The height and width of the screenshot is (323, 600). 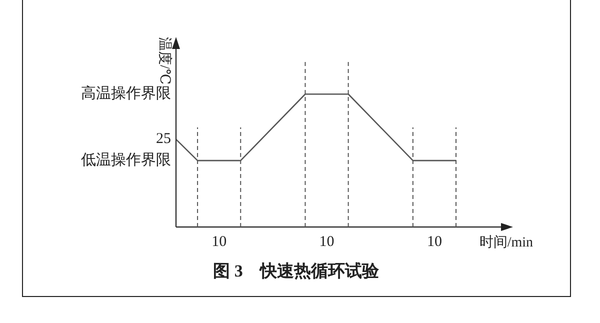 What do you see at coordinates (126, 93) in the screenshot?
I see `annotation: 高温操作界限` at bounding box center [126, 93].